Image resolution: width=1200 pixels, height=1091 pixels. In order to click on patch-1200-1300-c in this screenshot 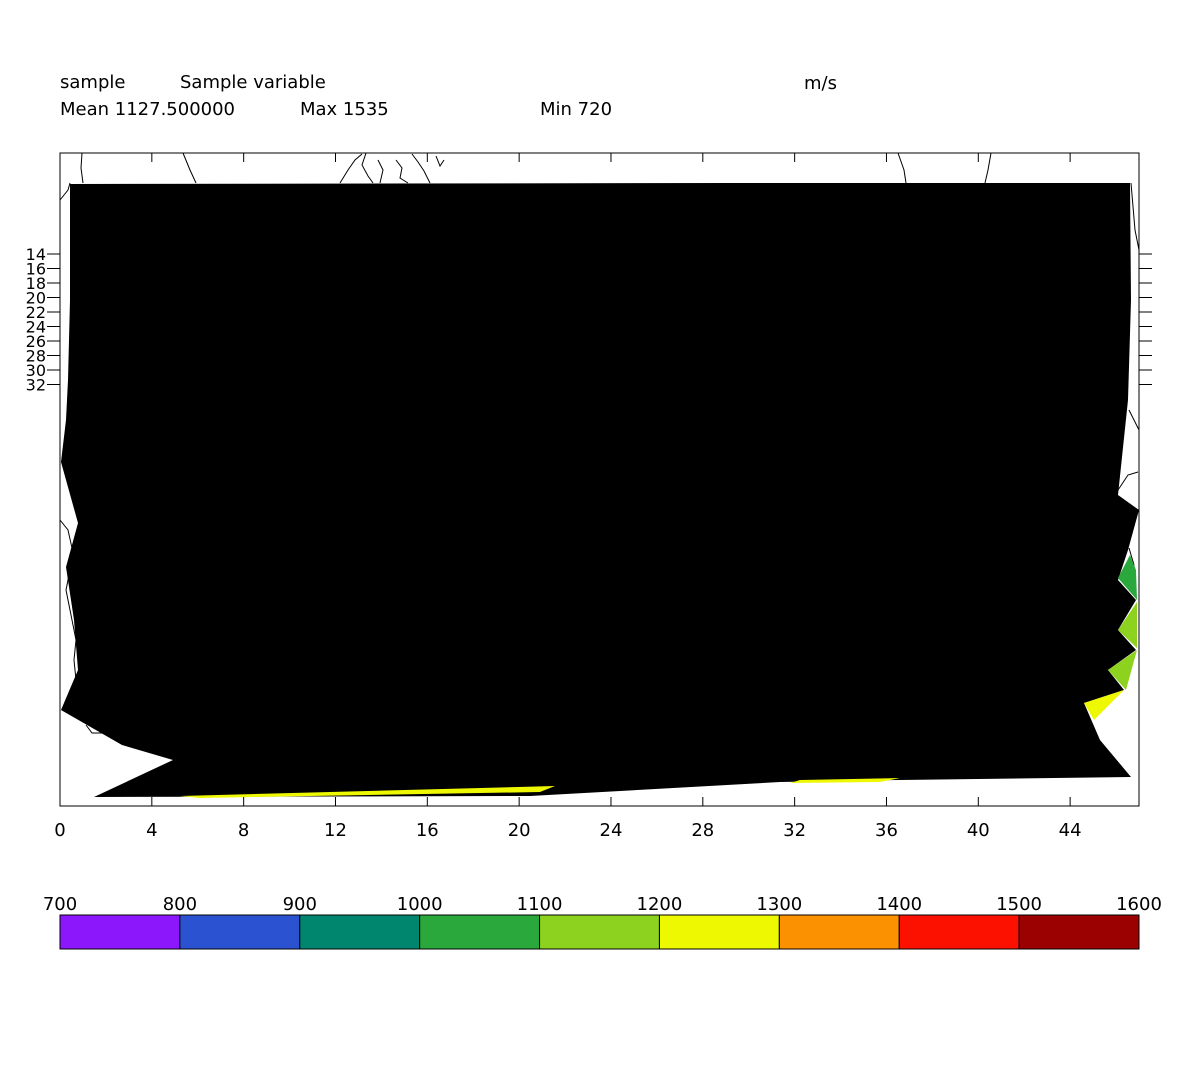, I will do `click(367, 792)`.